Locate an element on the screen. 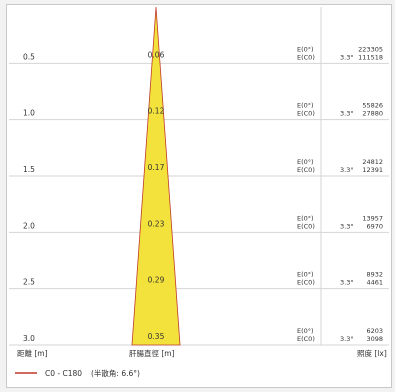 Image resolution: width=395 pixels, height=392 pixels. e0-value: 24812 is located at coordinates (372, 162).